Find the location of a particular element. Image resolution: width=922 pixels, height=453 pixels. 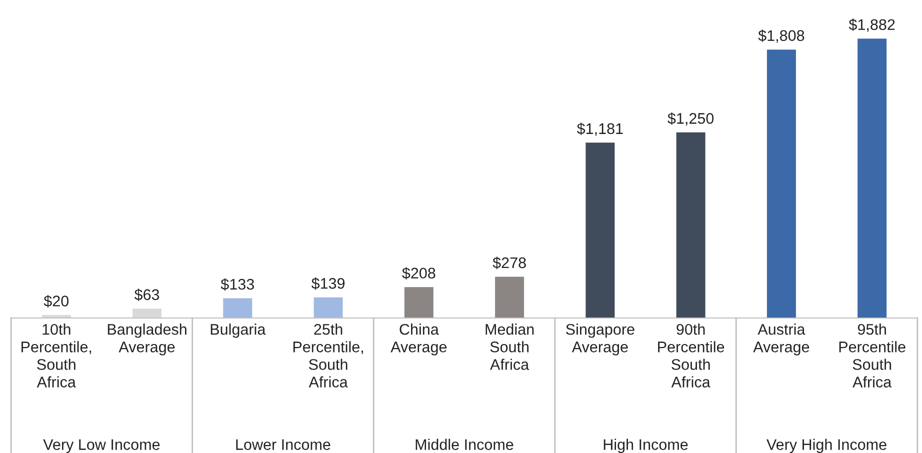

text: Middle Income is located at coordinates (465, 444).